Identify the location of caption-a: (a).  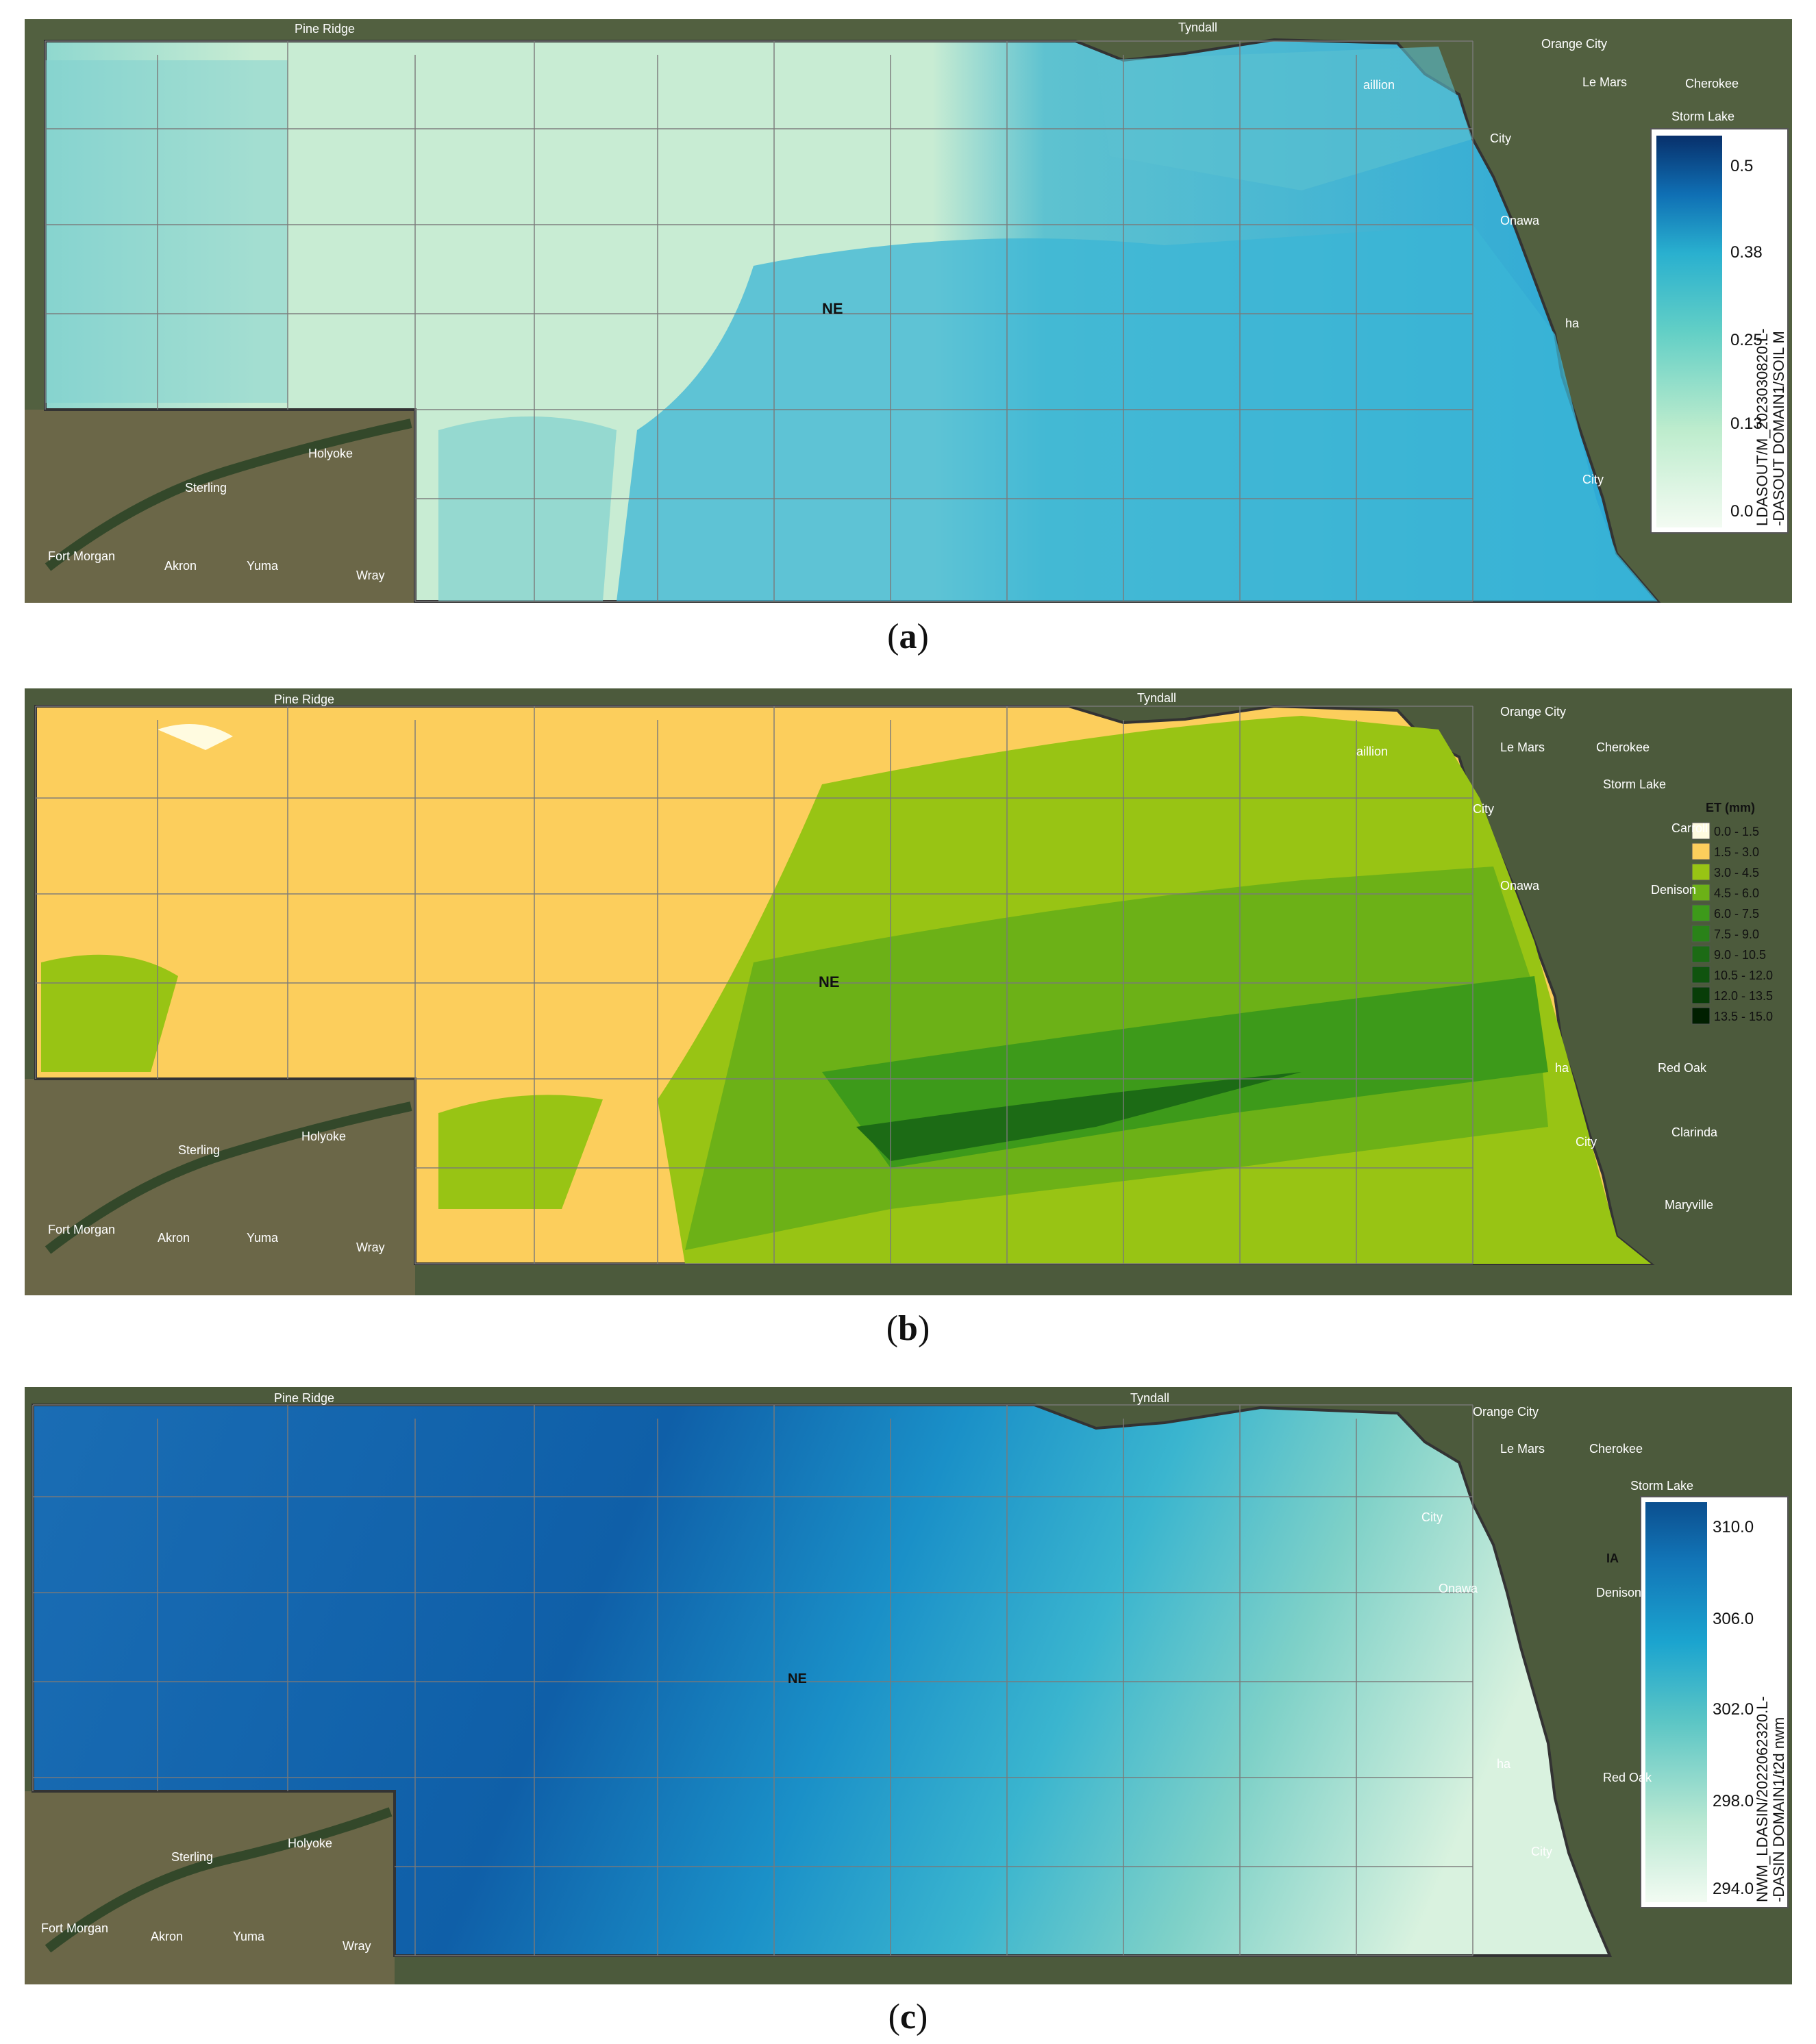
(908, 636).